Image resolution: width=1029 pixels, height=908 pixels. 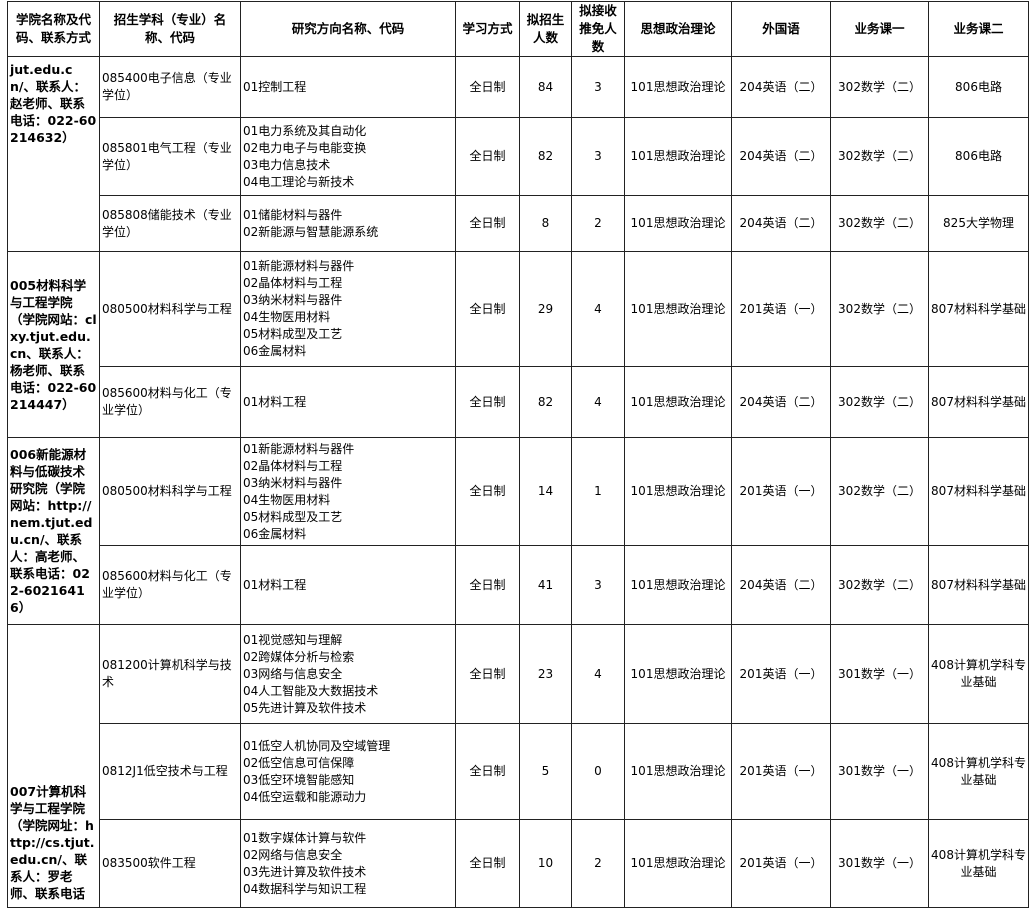 What do you see at coordinates (170, 674) in the screenshot?
I see `subject-cell: 081200计算机科学与技术` at bounding box center [170, 674].